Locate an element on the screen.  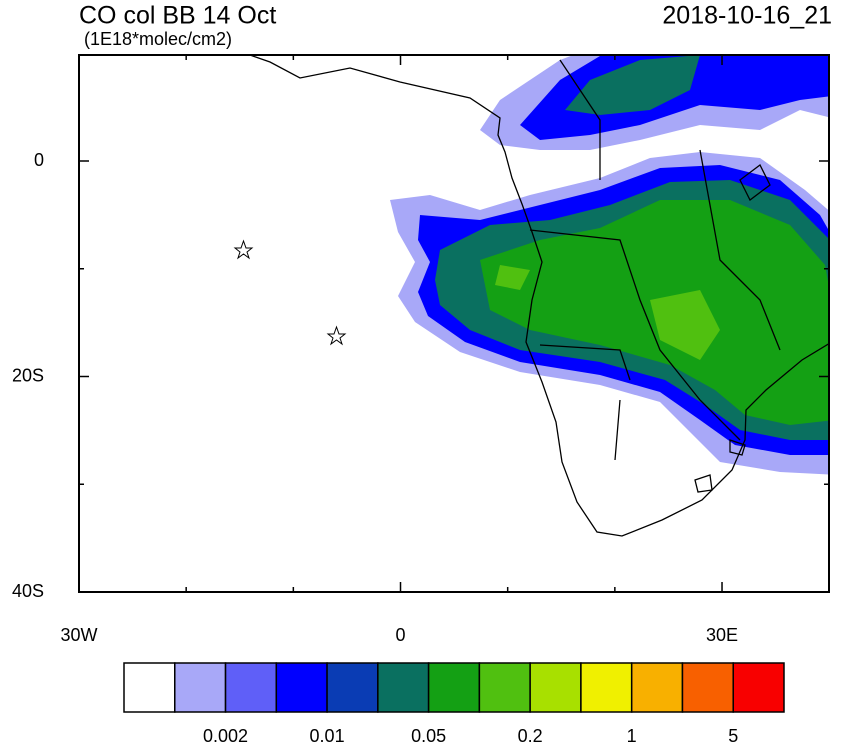
date: 2018-10-16_21 is located at coordinates (747, 16).